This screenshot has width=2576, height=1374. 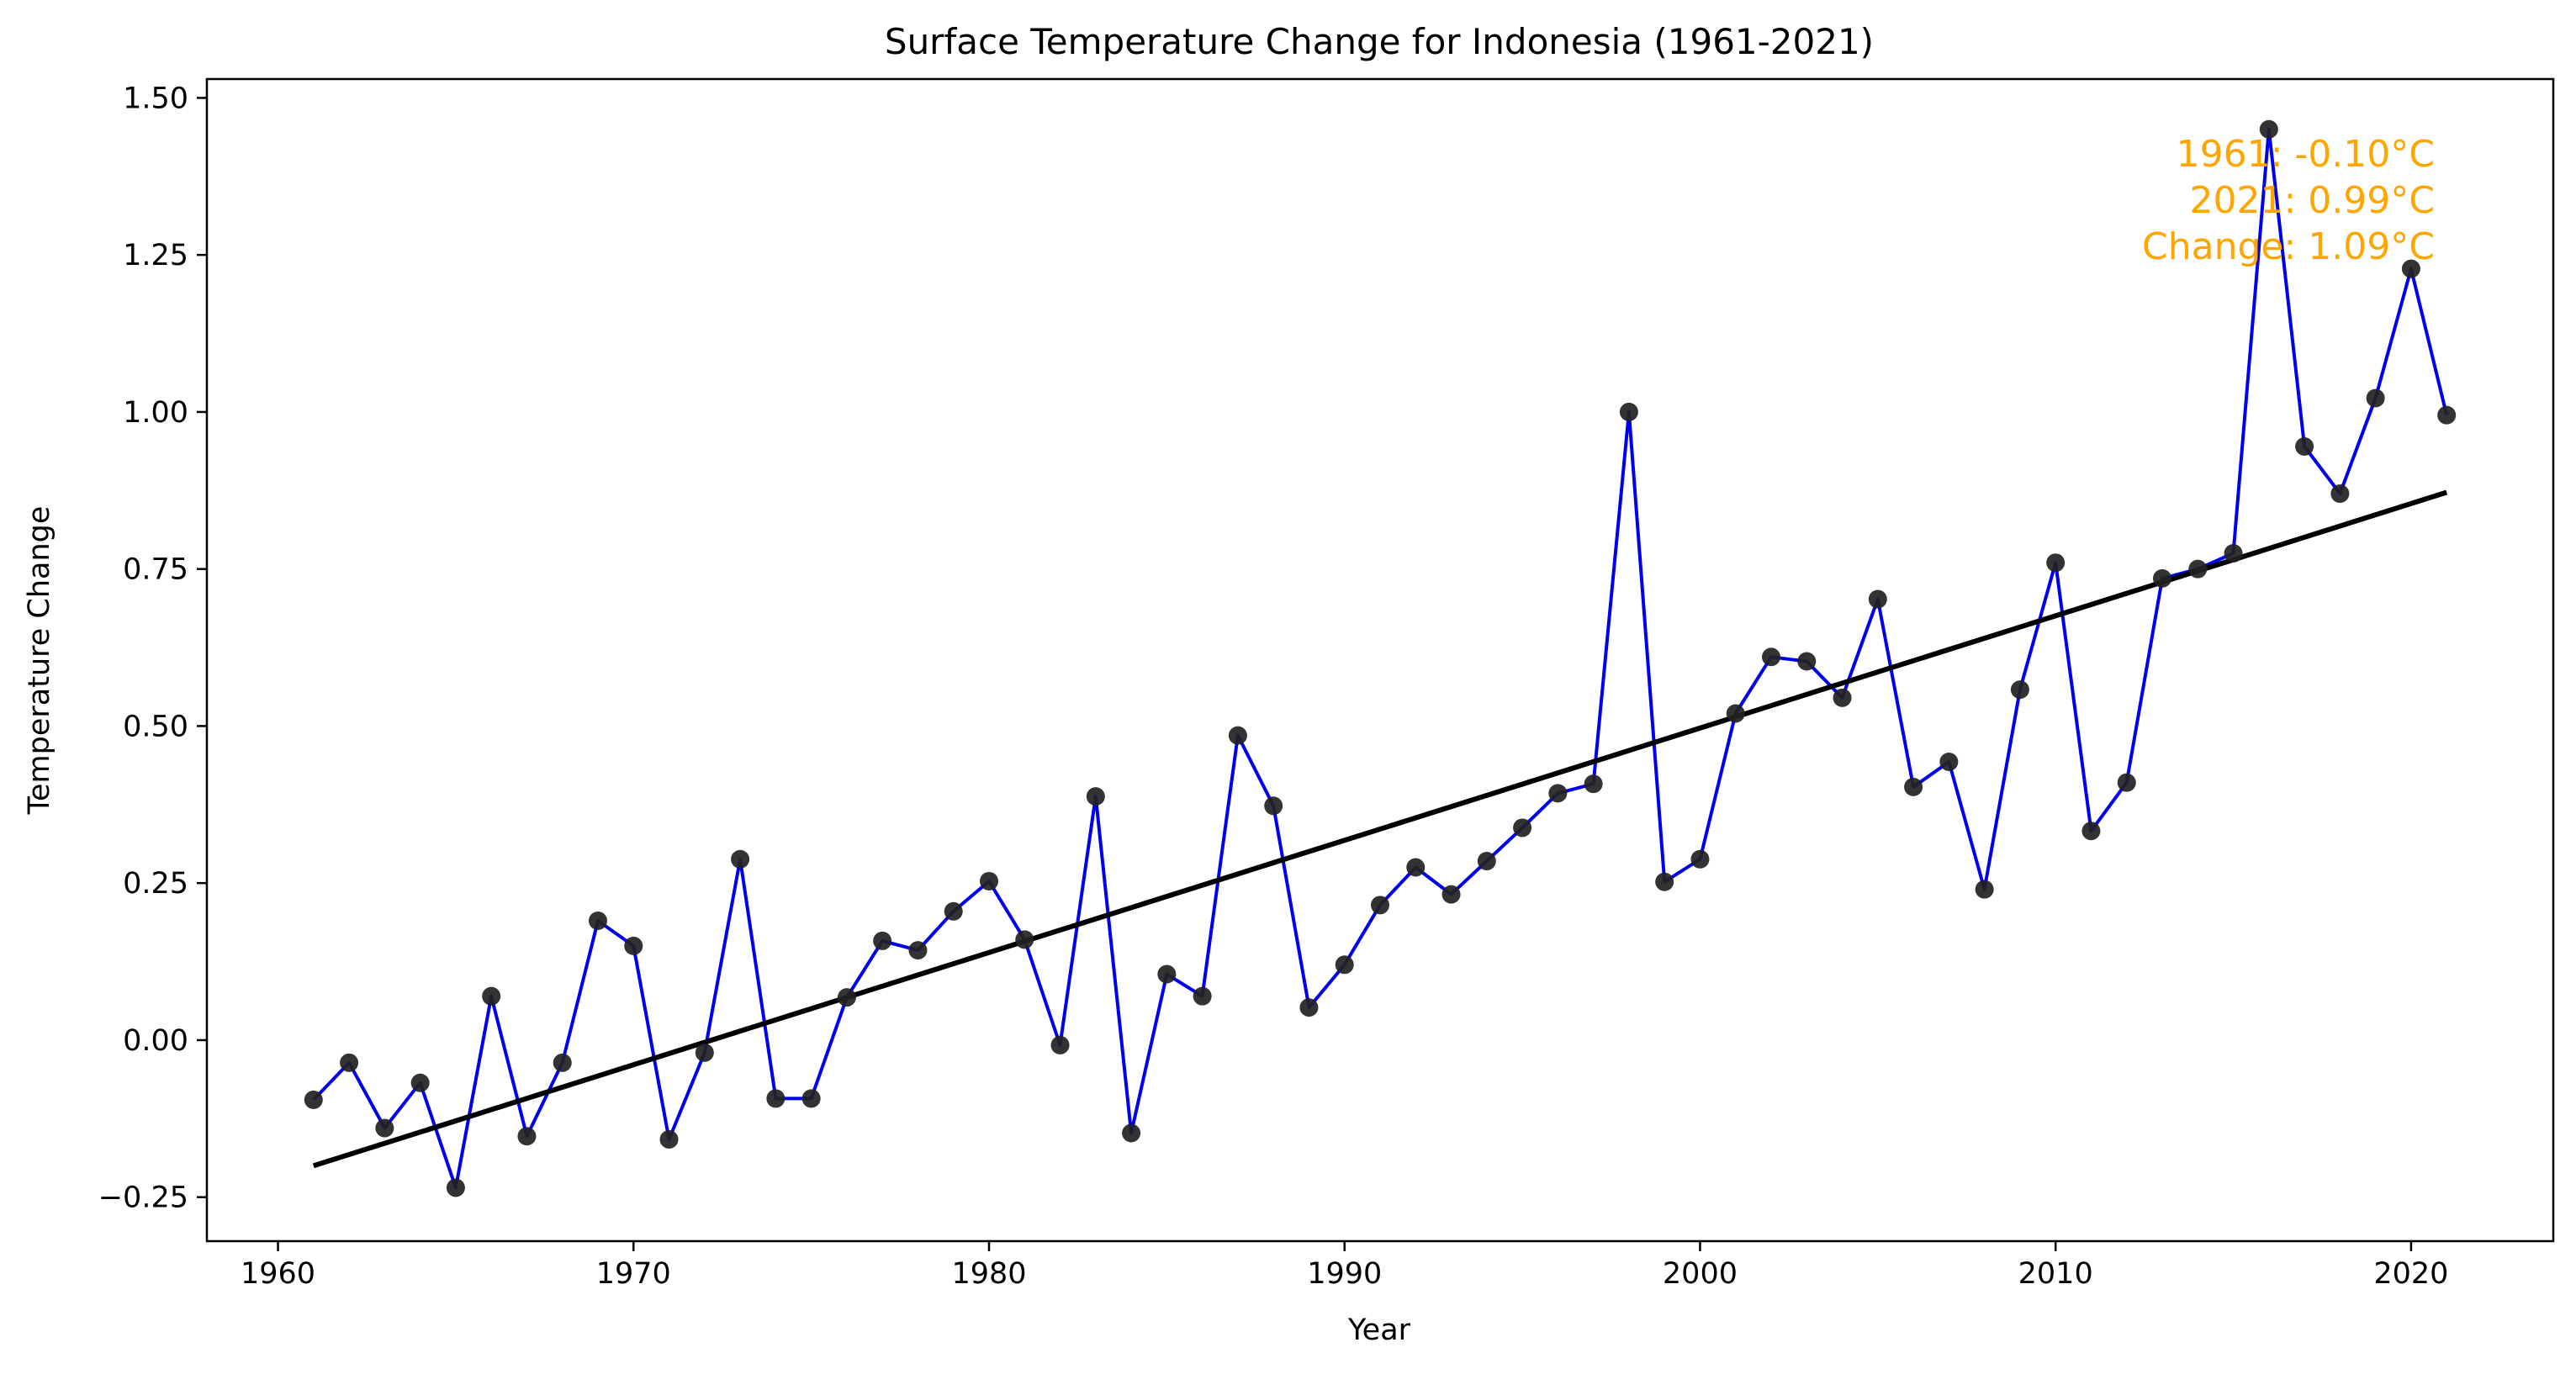 What do you see at coordinates (143, 1198) in the screenshot?
I see `y-tick-label: −0.25` at bounding box center [143, 1198].